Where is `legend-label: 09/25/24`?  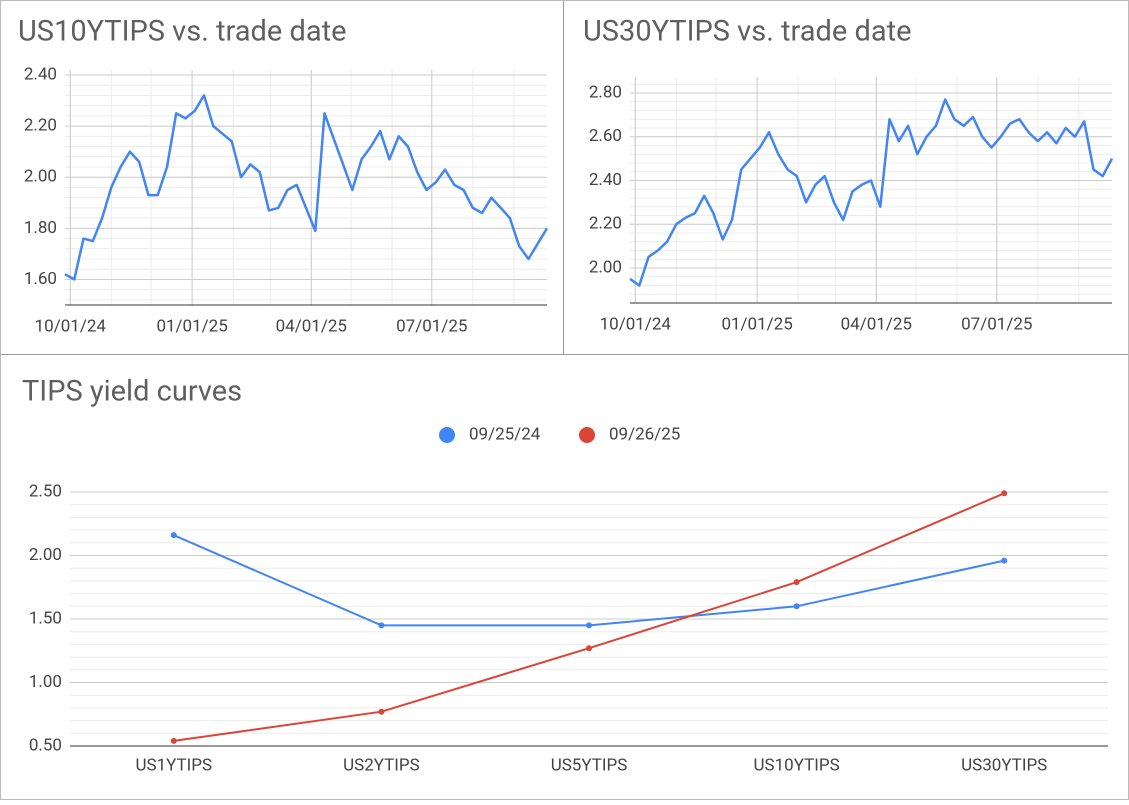 legend-label: 09/25/24 is located at coordinates (505, 434).